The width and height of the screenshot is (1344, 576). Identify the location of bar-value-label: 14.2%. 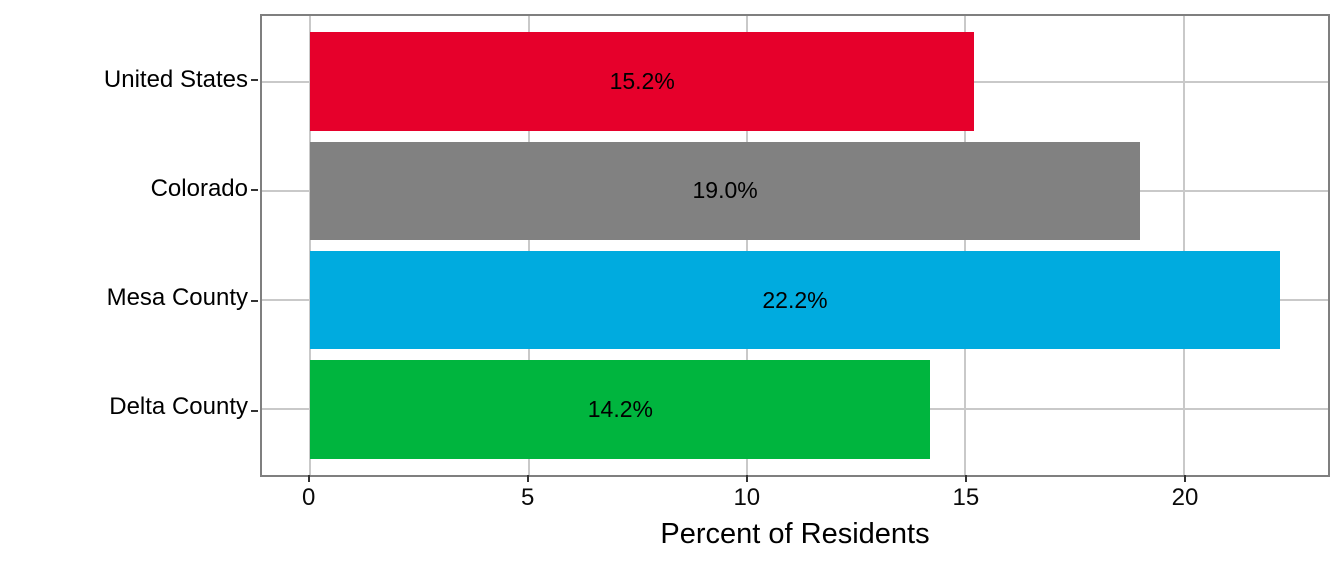
(620, 408).